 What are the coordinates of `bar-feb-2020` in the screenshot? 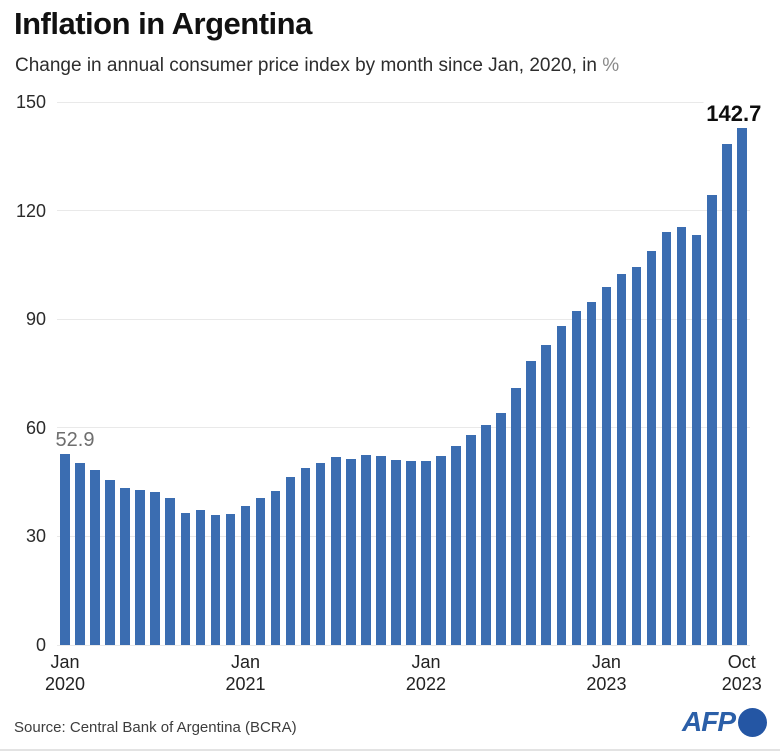 It's located at (80, 553).